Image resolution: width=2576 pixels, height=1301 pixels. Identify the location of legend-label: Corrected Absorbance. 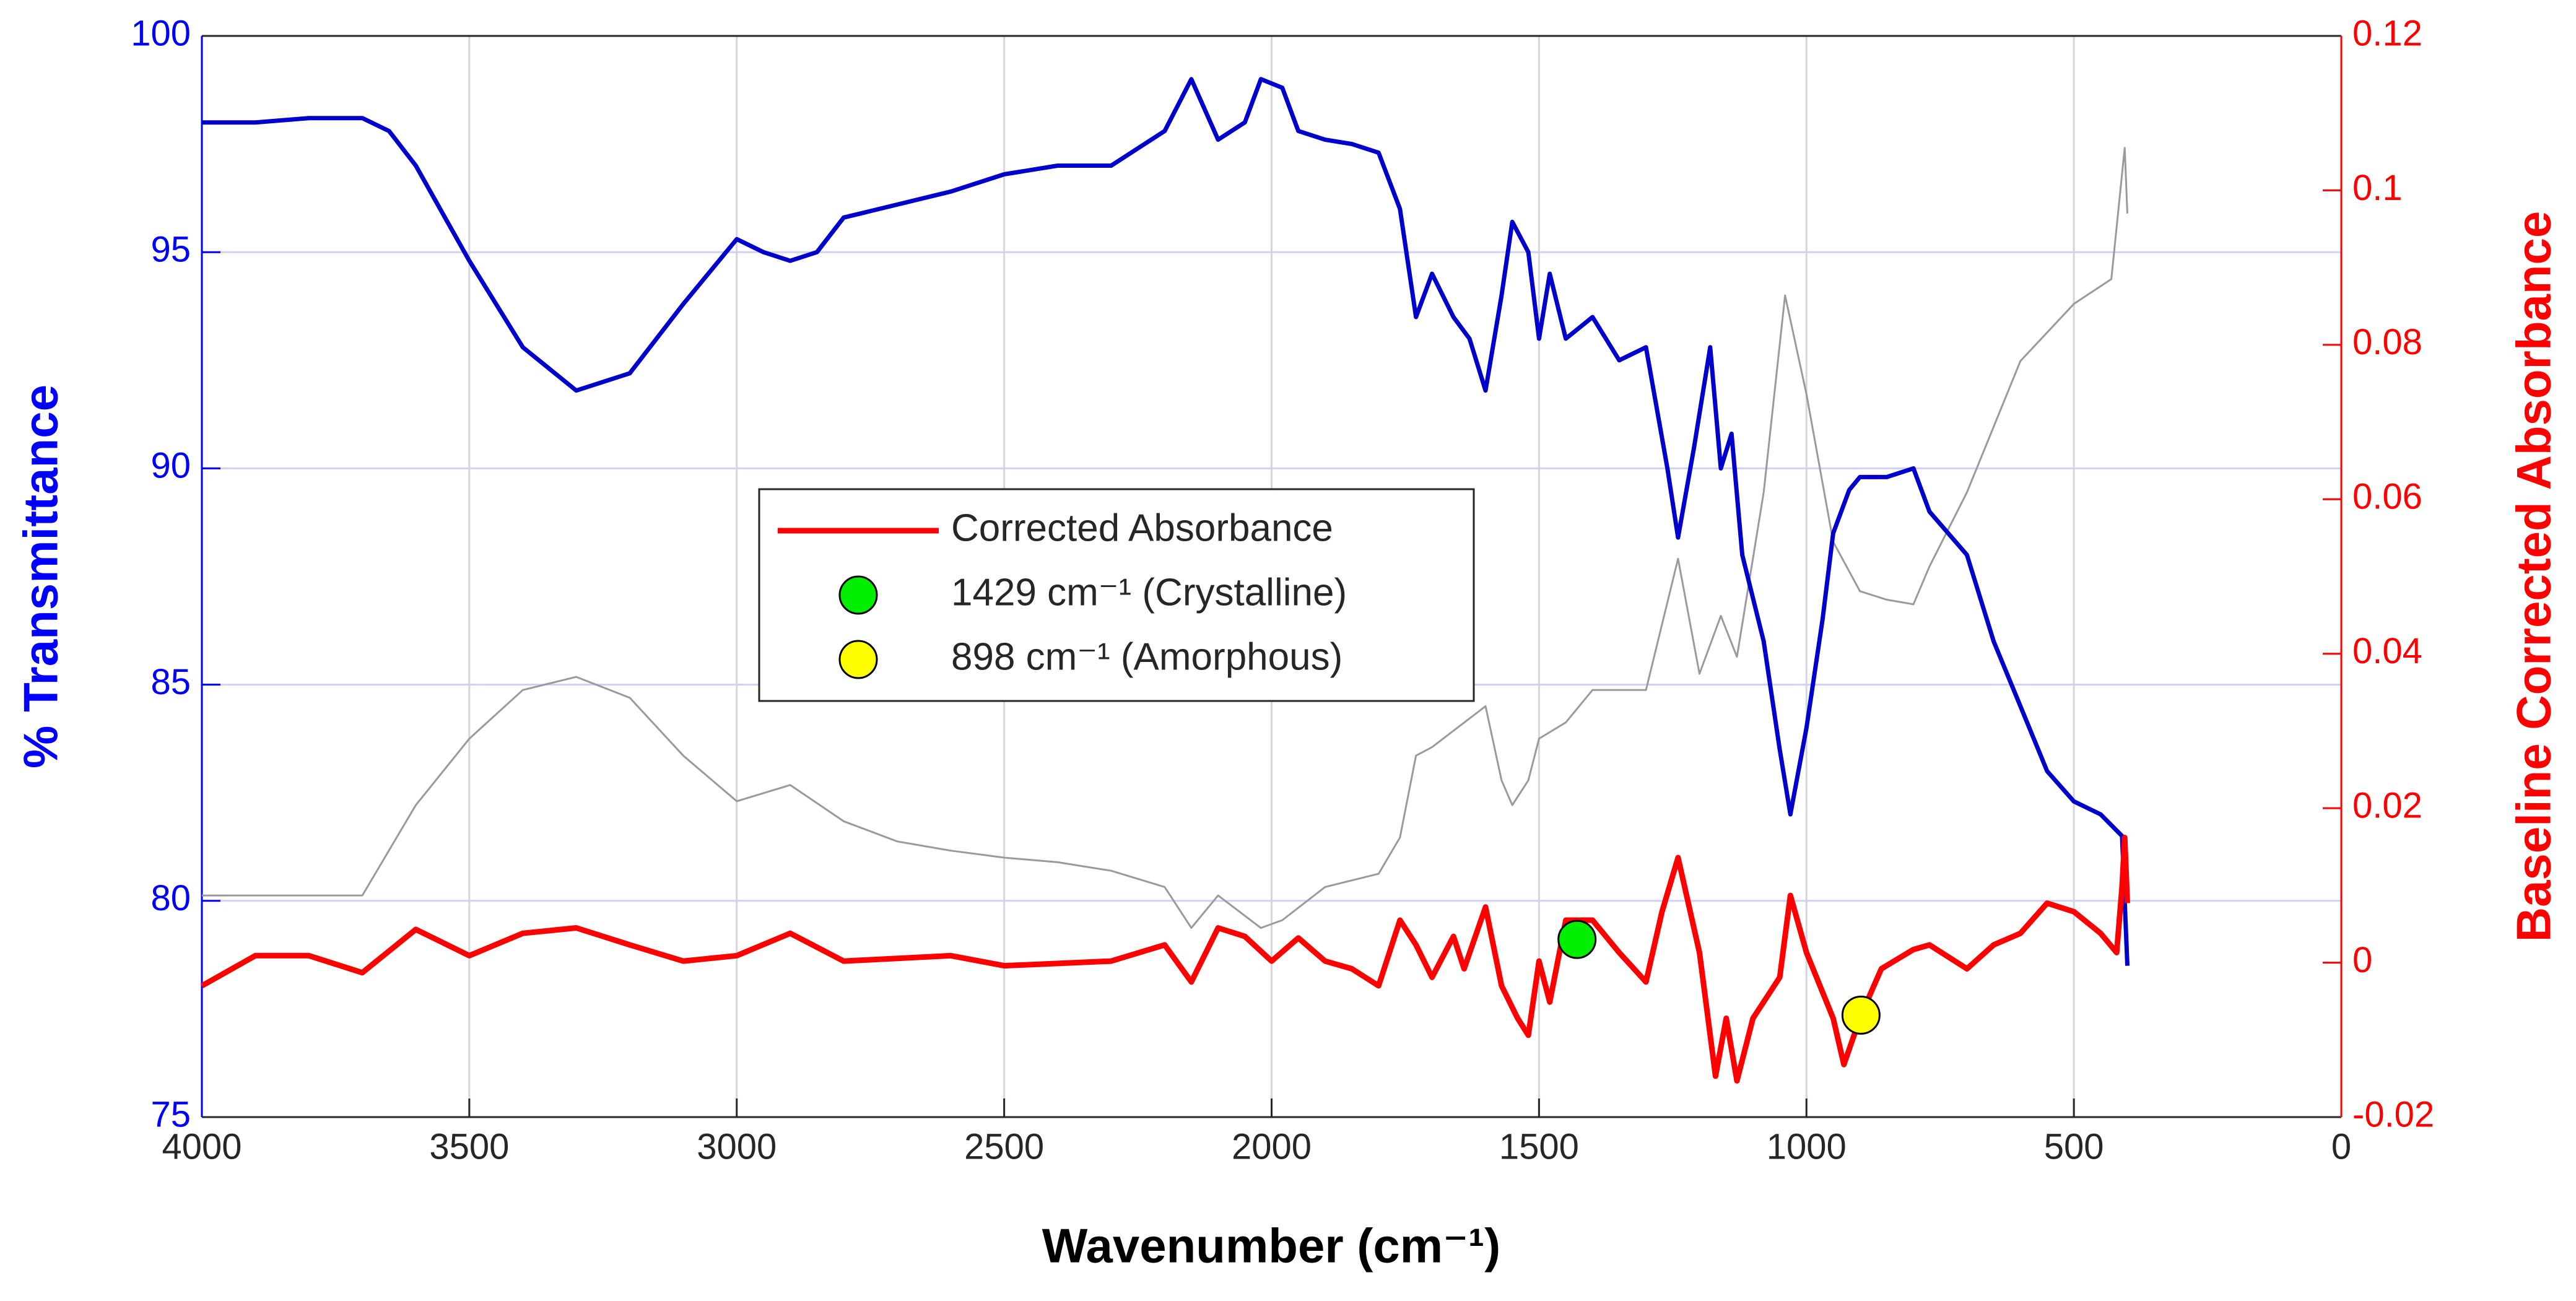
(1142, 528).